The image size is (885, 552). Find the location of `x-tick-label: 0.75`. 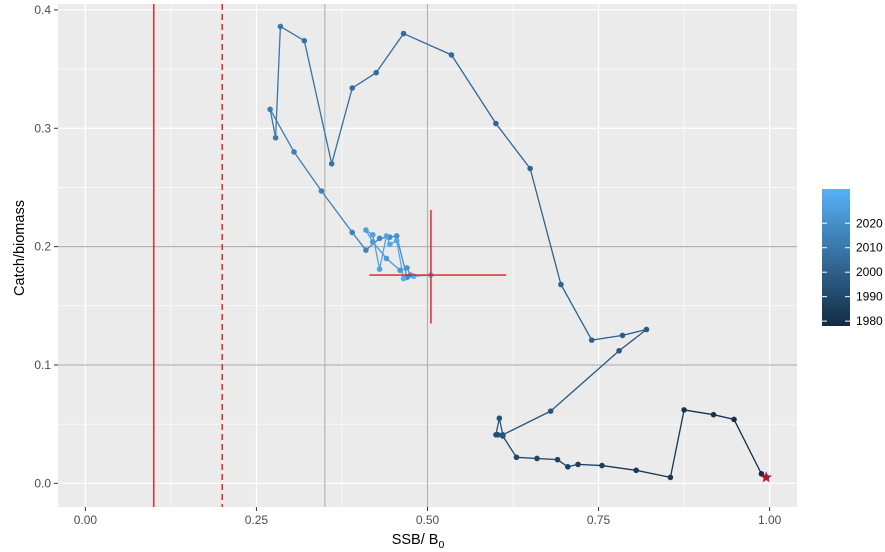

x-tick-label: 0.75 is located at coordinates (599, 520).